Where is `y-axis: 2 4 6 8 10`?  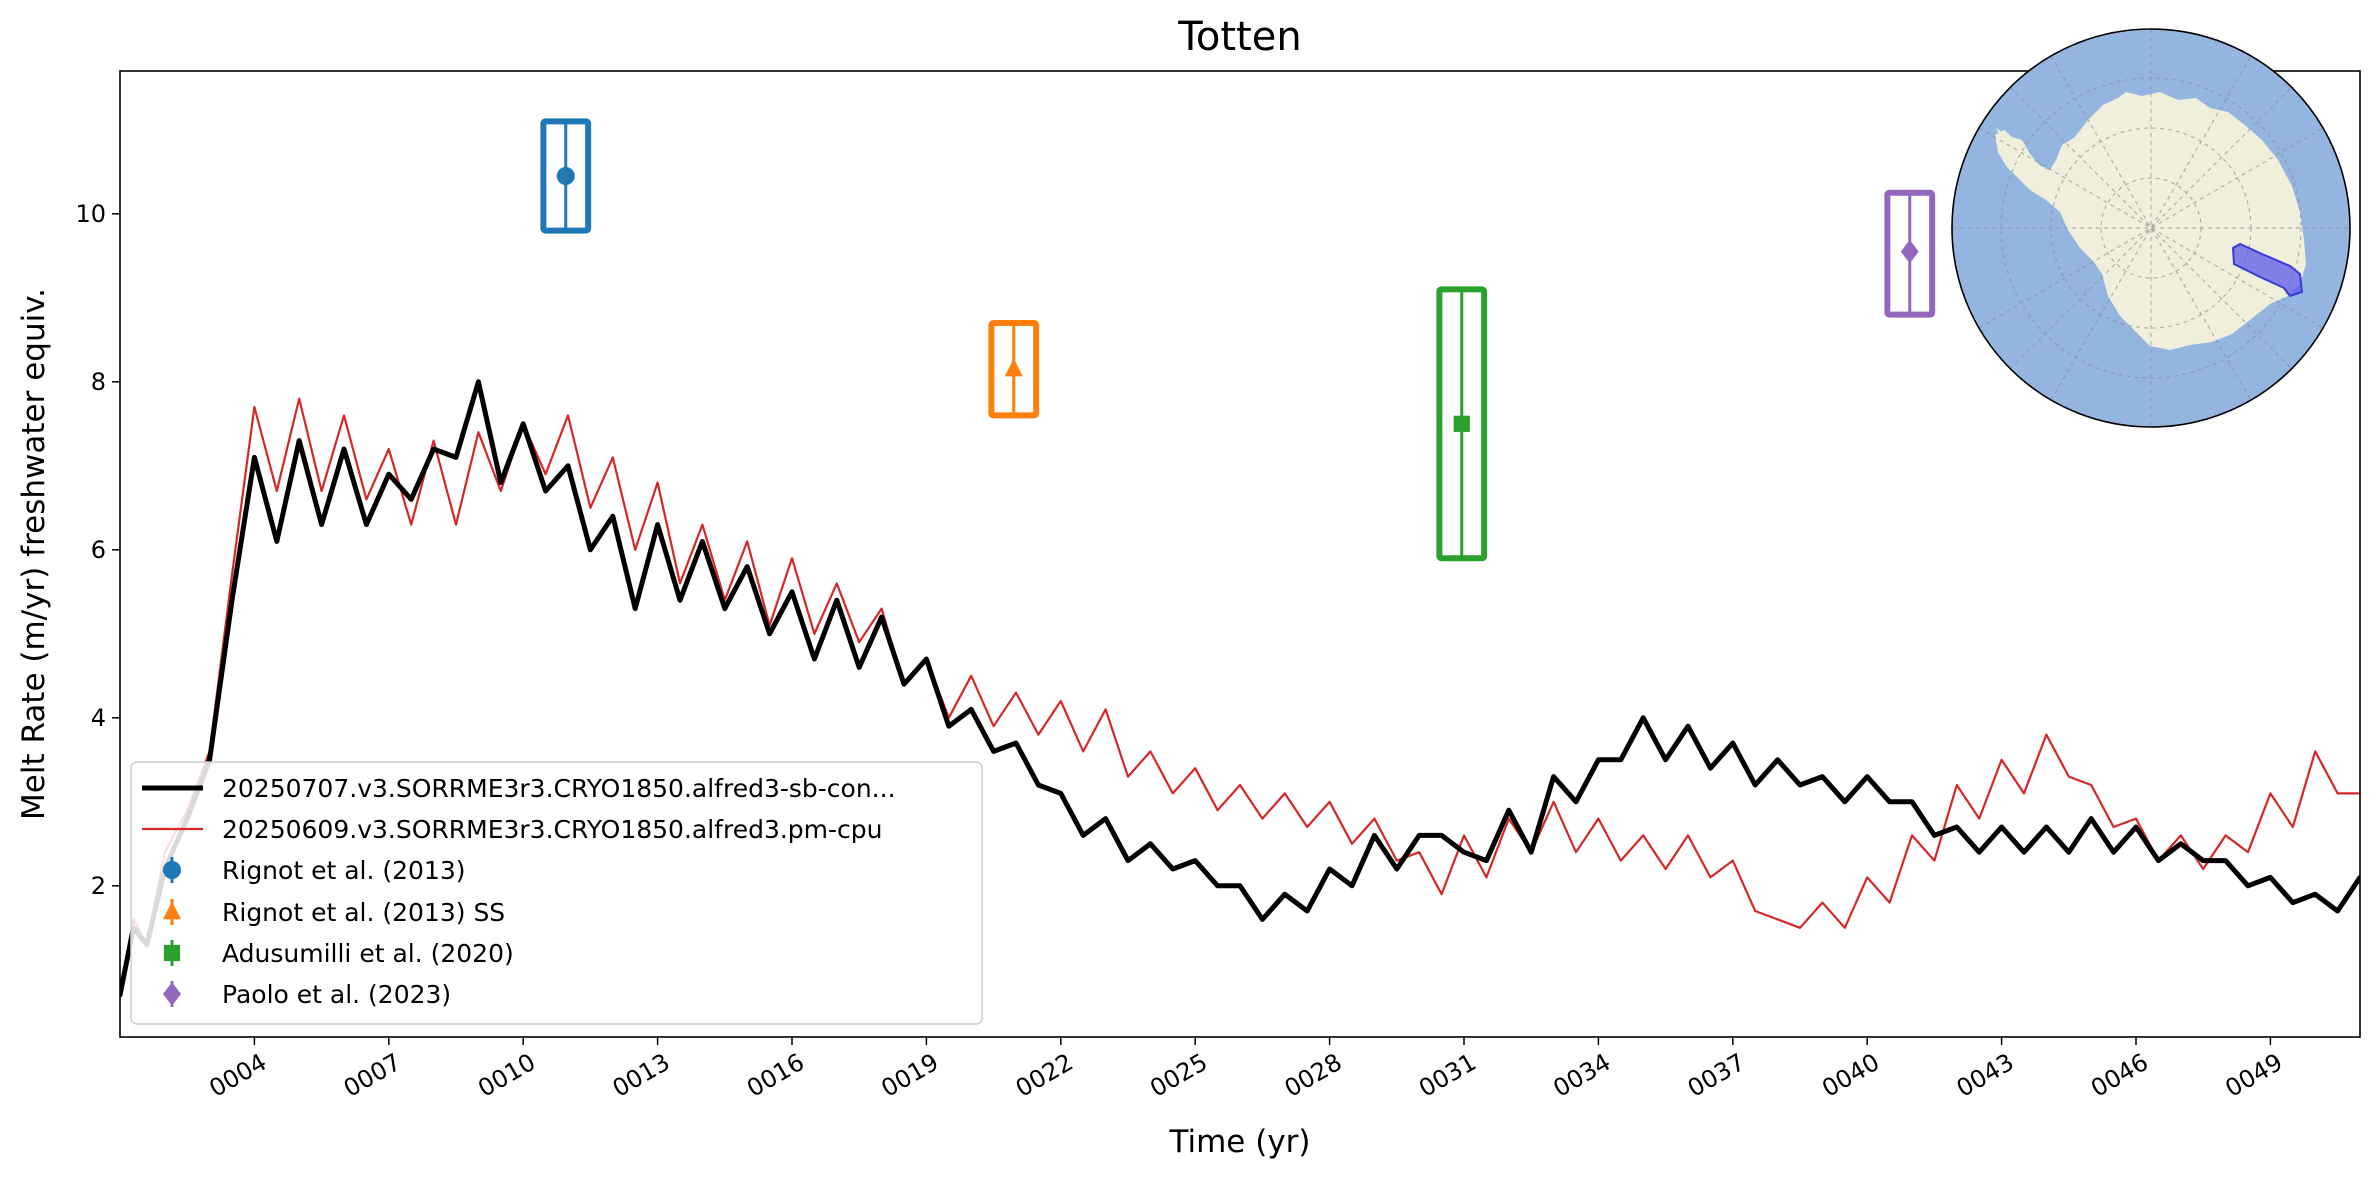 y-axis: 2 4 6 8 10 is located at coordinates (97, 550).